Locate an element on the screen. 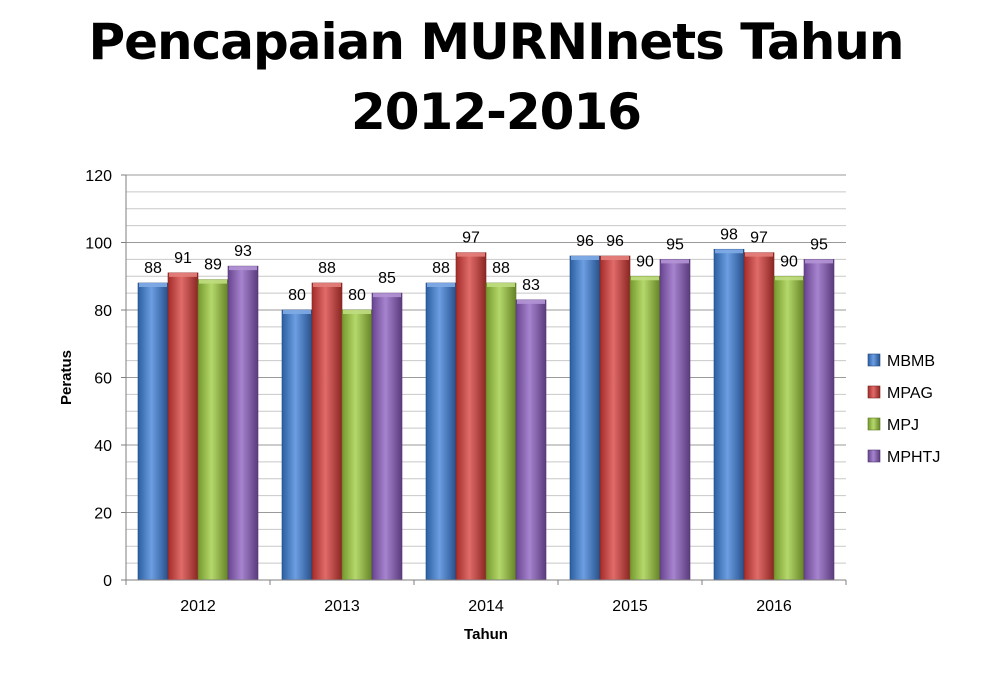  legend-swatch-mbmb is located at coordinates (874, 360).